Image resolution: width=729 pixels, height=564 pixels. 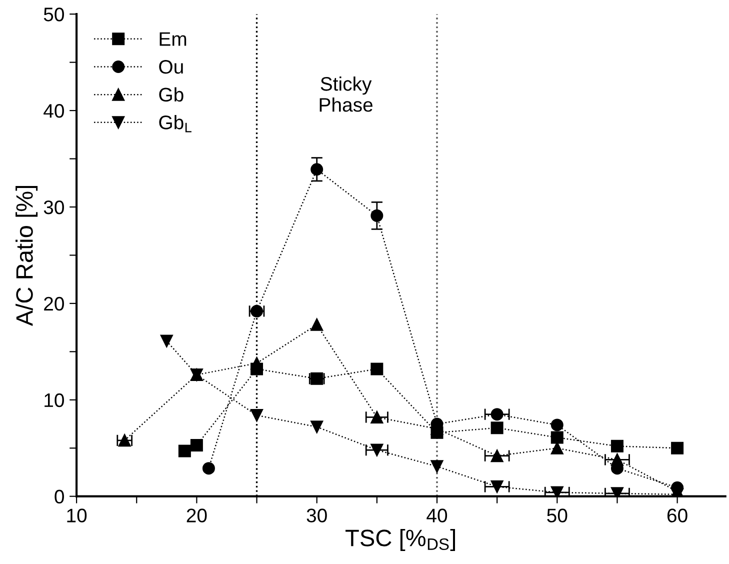 What do you see at coordinates (196, 515) in the screenshot?
I see `x-tick-label: 20` at bounding box center [196, 515].